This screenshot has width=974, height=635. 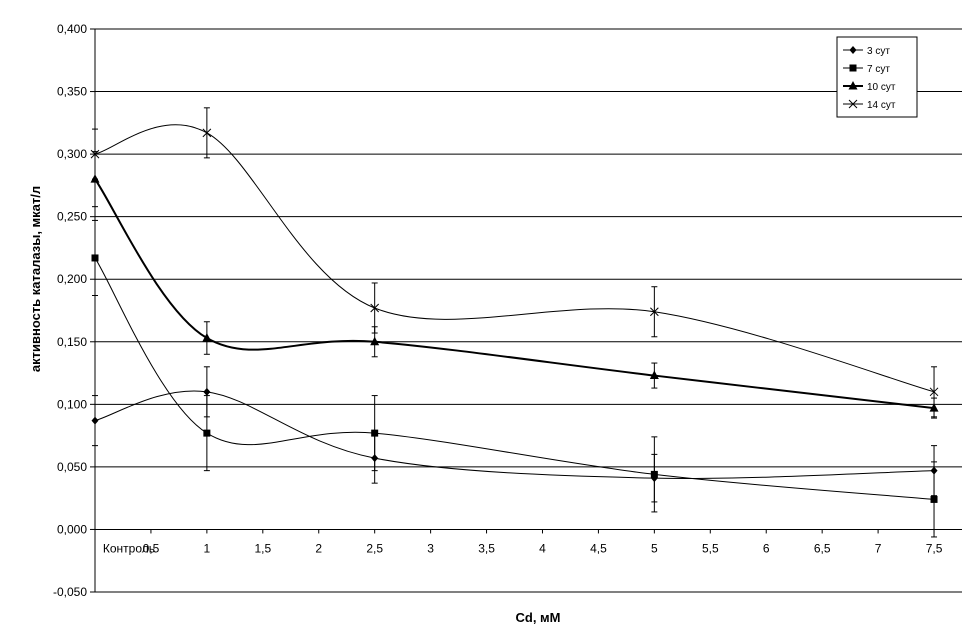 What do you see at coordinates (72, 279) in the screenshot?
I see `y-tick-label: 0,200` at bounding box center [72, 279].